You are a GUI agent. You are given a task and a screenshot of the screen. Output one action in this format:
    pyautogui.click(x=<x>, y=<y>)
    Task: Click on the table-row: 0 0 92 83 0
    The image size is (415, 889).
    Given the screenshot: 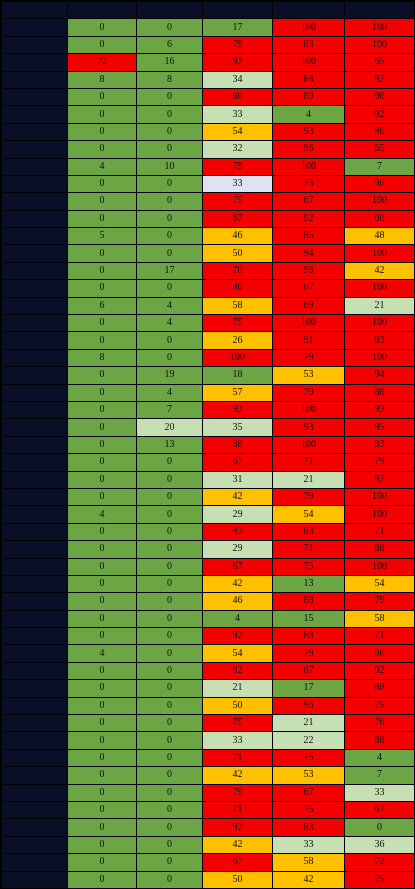 What is the action you would take?
    pyautogui.click(x=208, y=827)
    